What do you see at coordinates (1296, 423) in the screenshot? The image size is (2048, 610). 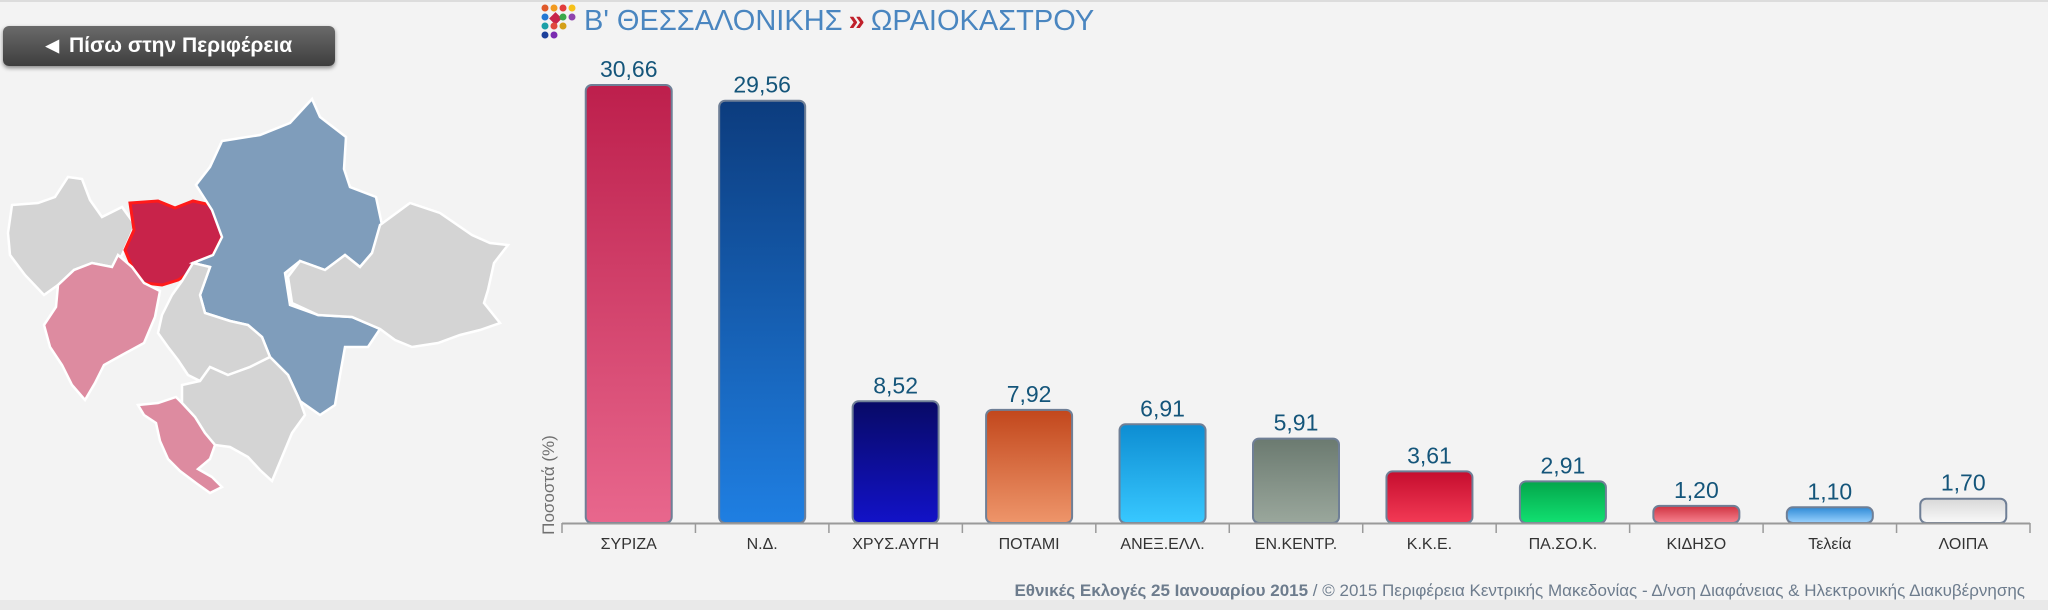 I see `bar-value-label: 5,91` at bounding box center [1296, 423].